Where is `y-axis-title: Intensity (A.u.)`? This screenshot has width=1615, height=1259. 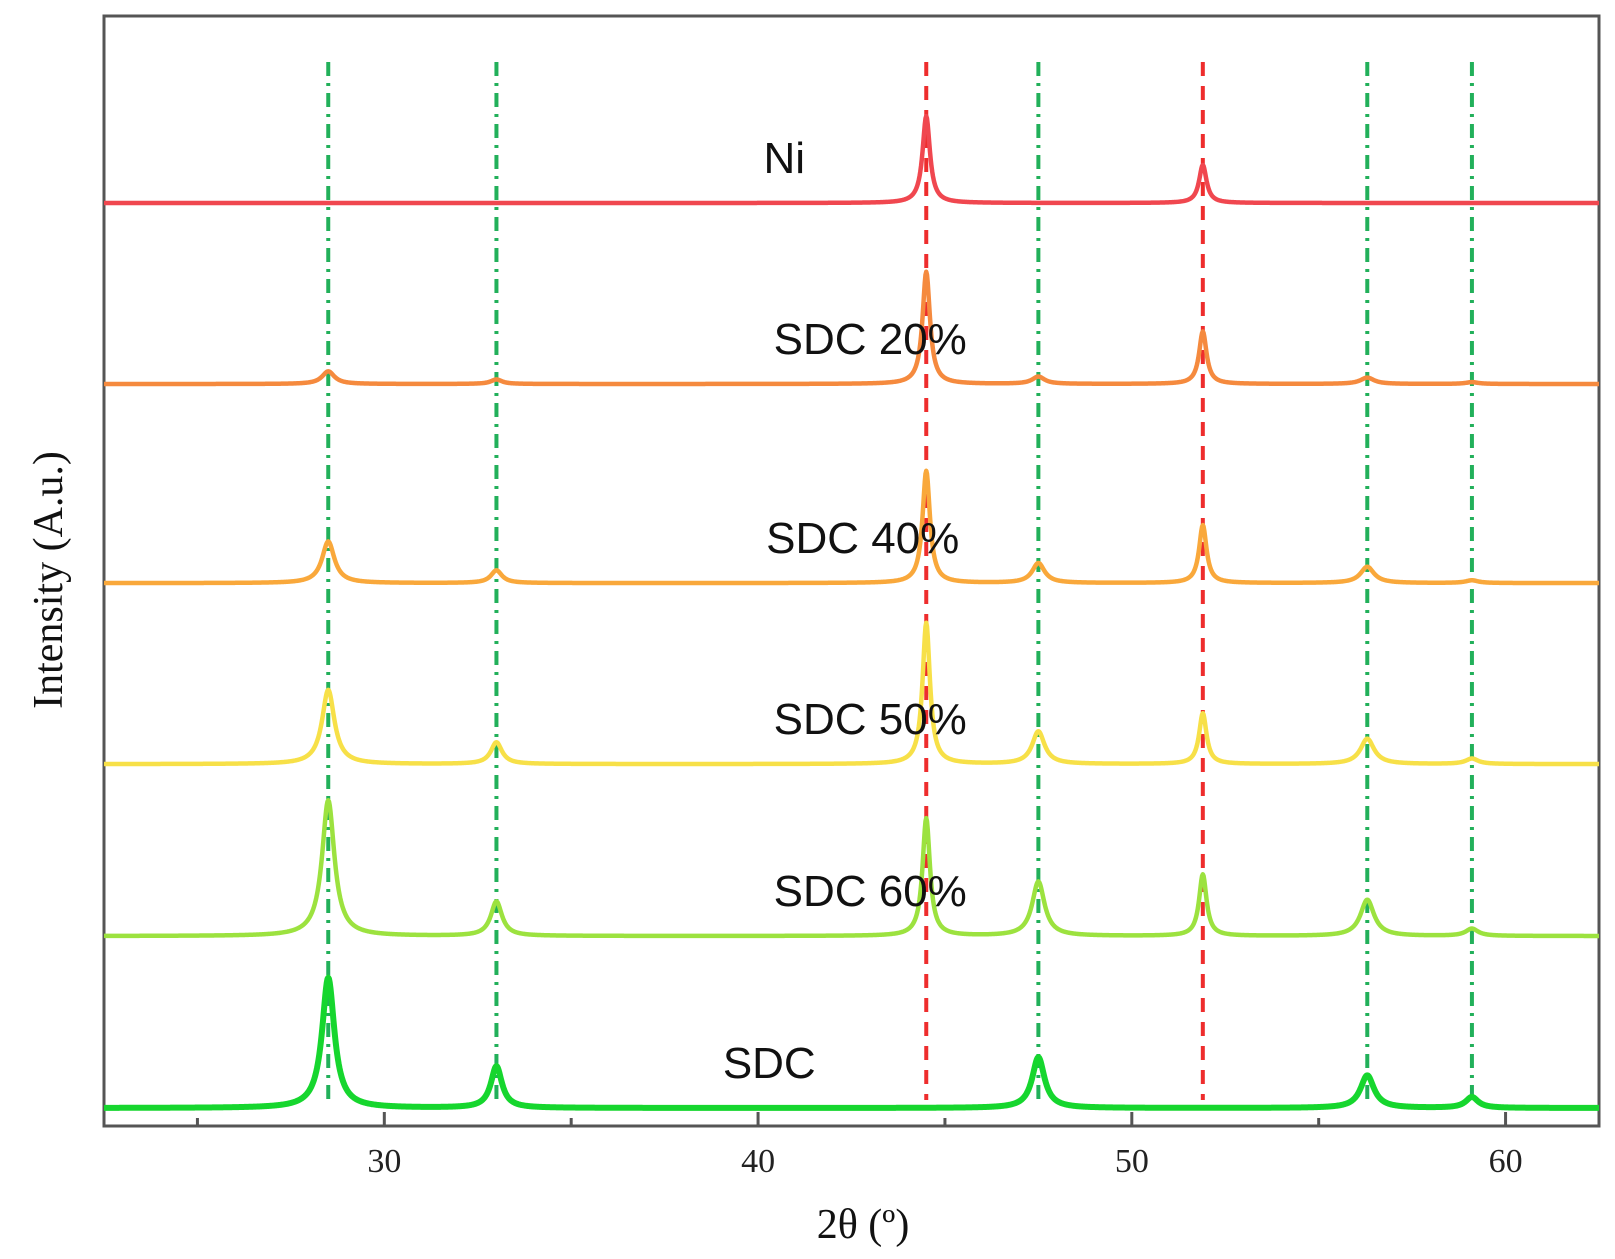
y-axis-title: Intensity (A.u.) is located at coordinates (49, 580).